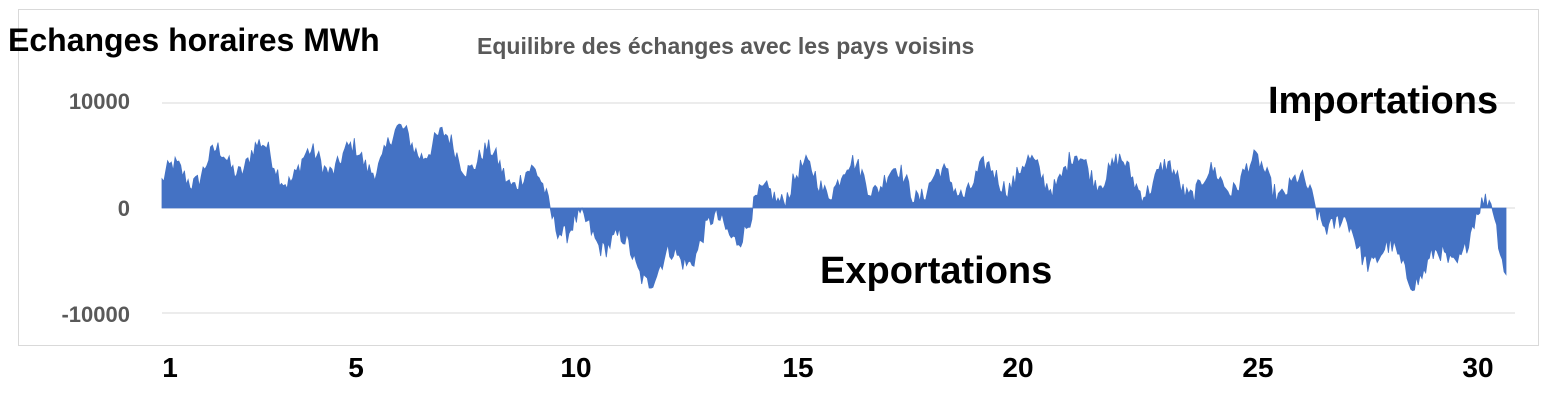  I want to click on x-tick-label: 10, so click(576, 367).